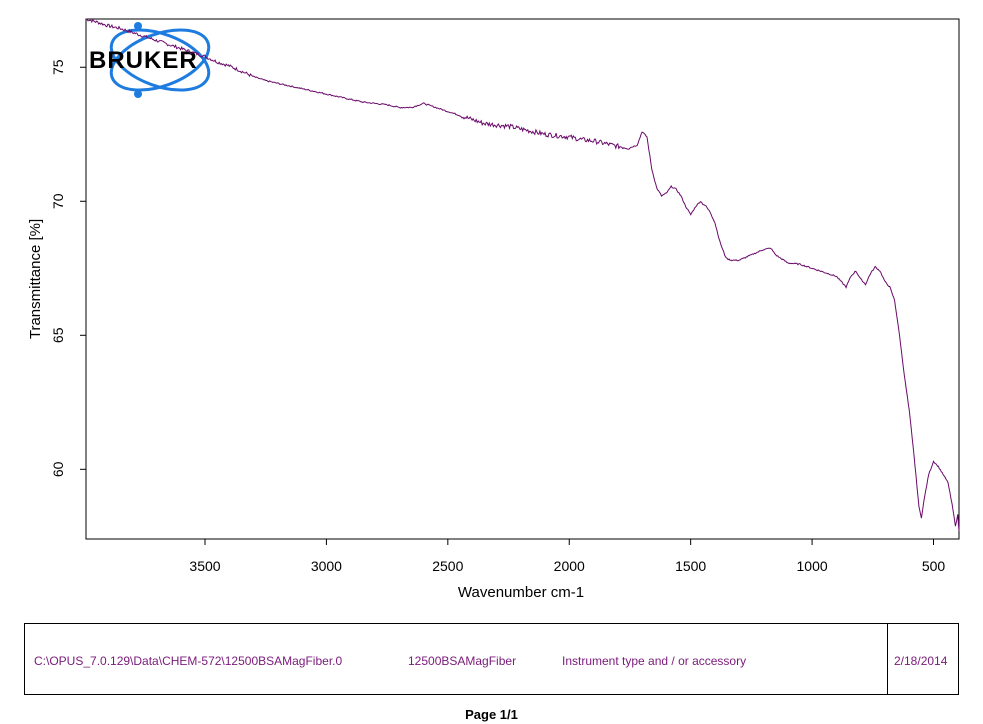 The width and height of the screenshot is (983, 724). I want to click on y-axis-label: Transmittance [%], so click(35, 279).